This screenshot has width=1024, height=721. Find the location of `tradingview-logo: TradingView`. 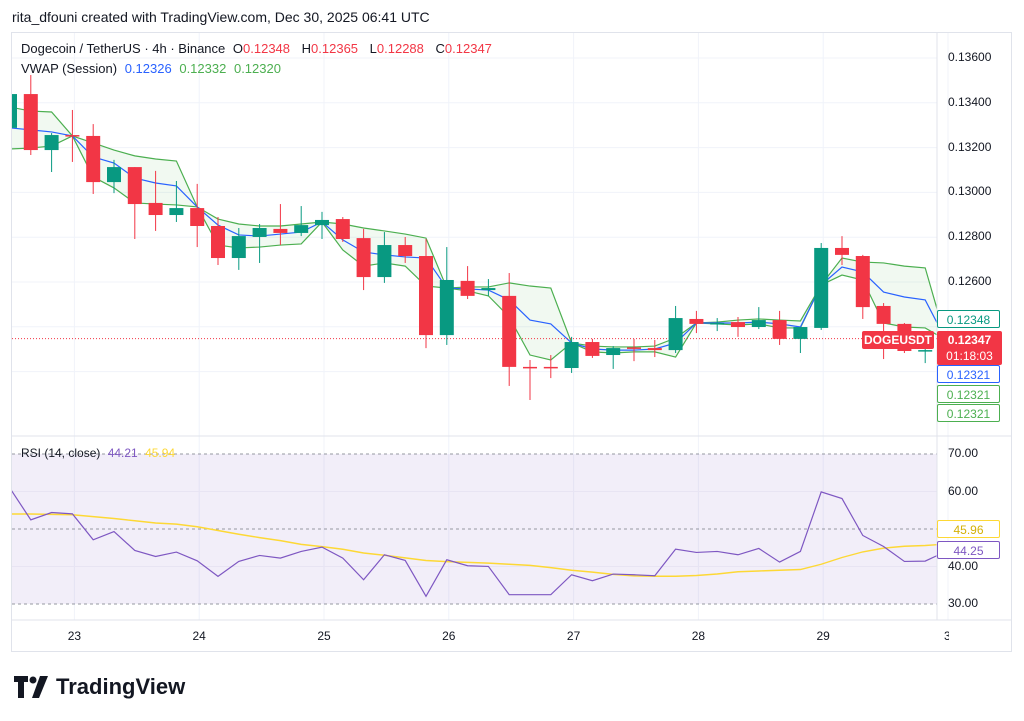

tradingview-logo: TradingView is located at coordinates (99, 687).